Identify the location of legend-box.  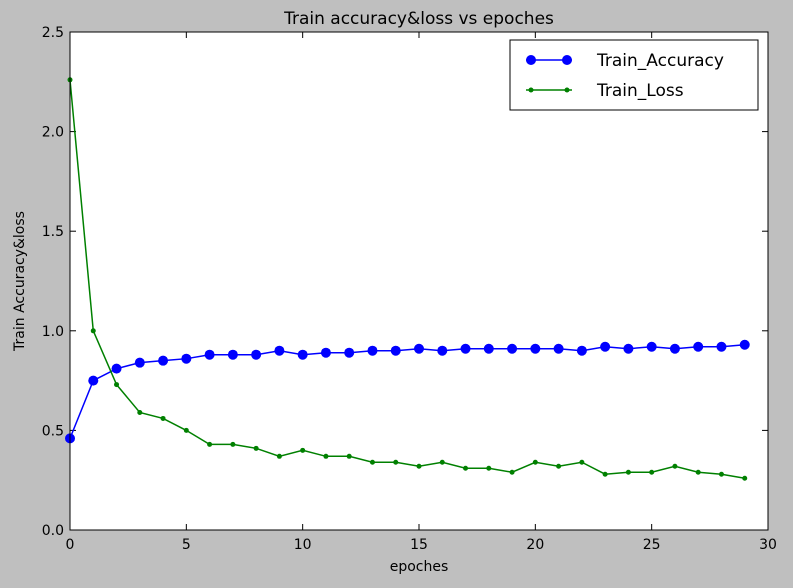
(634, 75).